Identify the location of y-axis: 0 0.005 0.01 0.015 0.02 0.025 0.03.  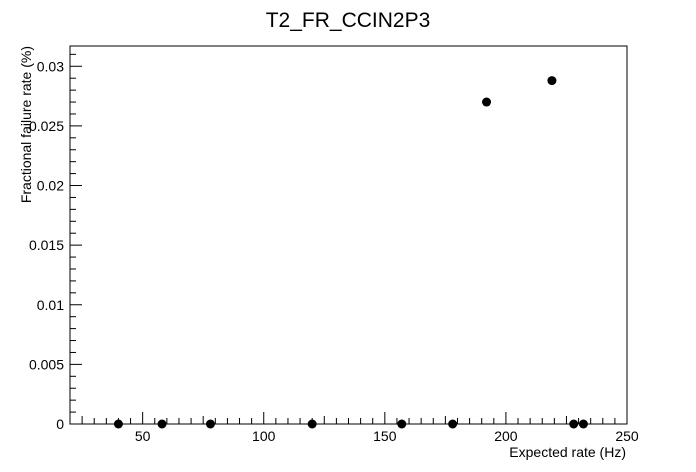
(55, 242).